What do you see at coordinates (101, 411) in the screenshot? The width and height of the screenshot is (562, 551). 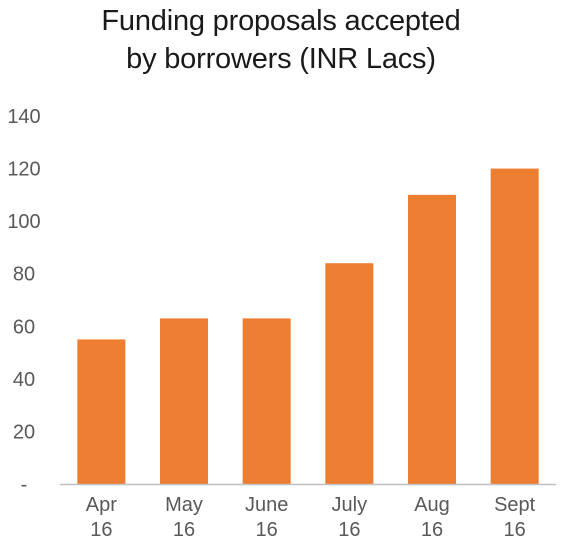 I see `bar-apr` at bounding box center [101, 411].